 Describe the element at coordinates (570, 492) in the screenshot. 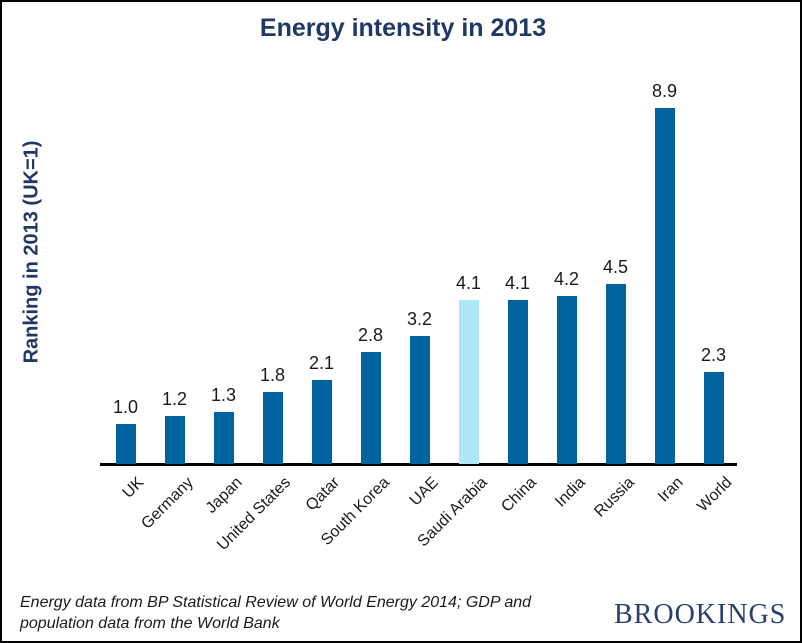

I see `category-label-india: India` at that location.